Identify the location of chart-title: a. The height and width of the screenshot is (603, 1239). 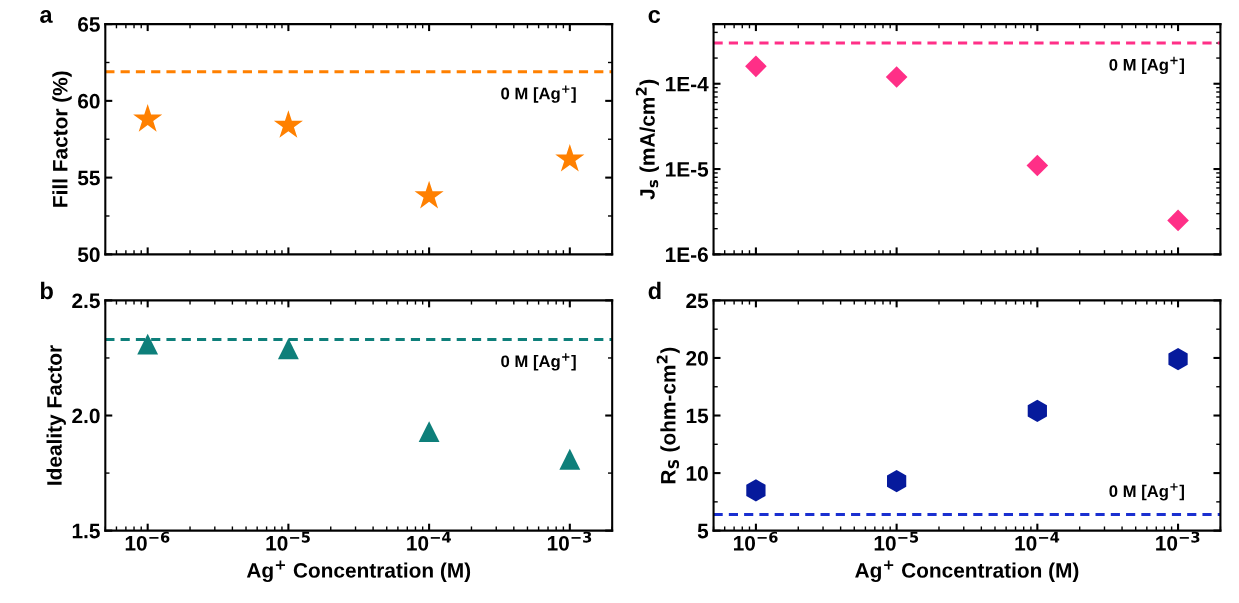
(46, 16).